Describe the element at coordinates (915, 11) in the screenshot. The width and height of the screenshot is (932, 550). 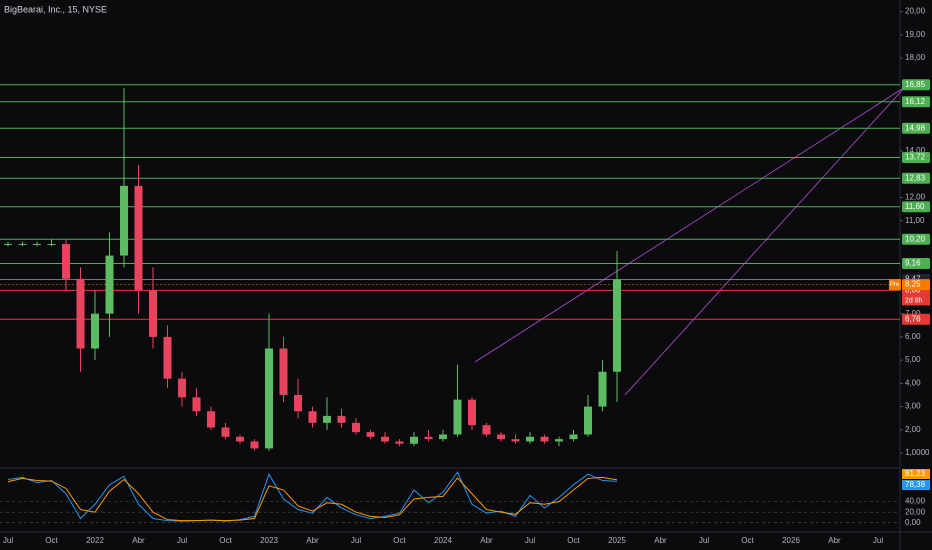
I see `y-tick-label: 20,00` at that location.